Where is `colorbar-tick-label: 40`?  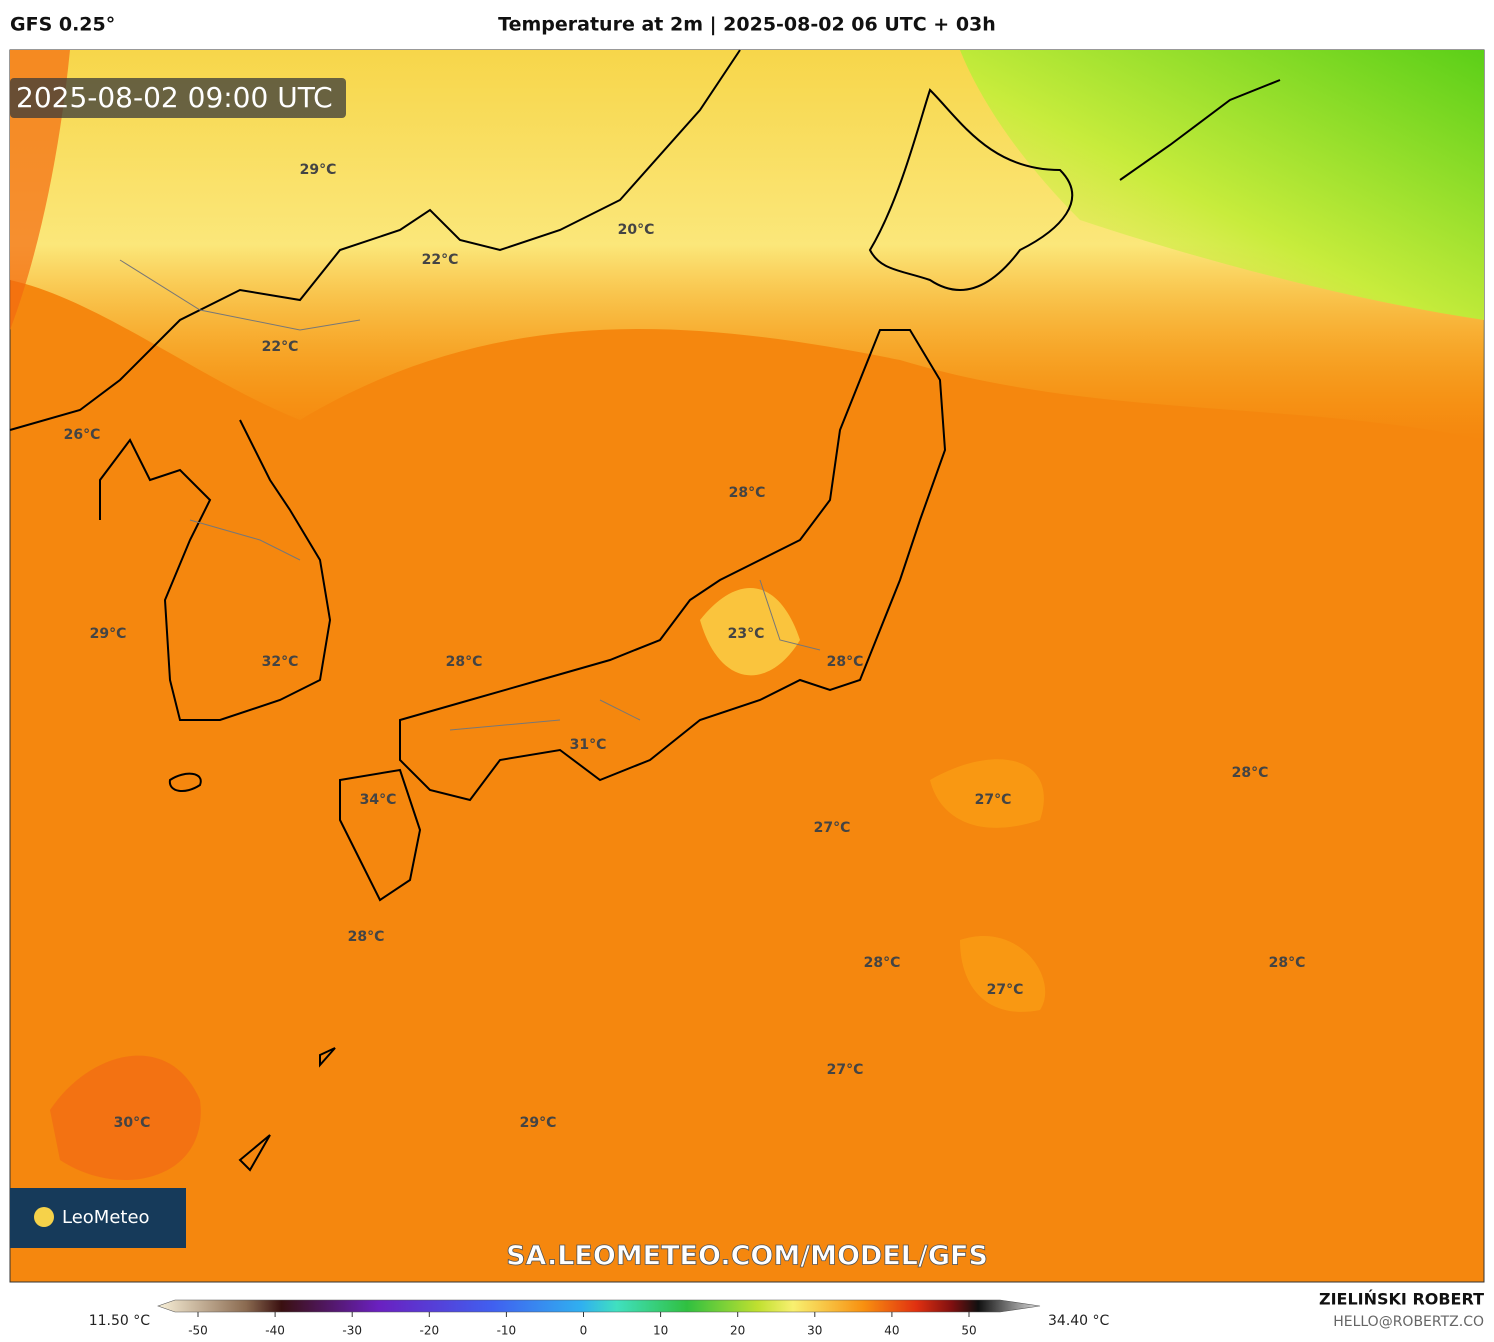
colorbar-tick-label: 40 is located at coordinates (891, 1331).